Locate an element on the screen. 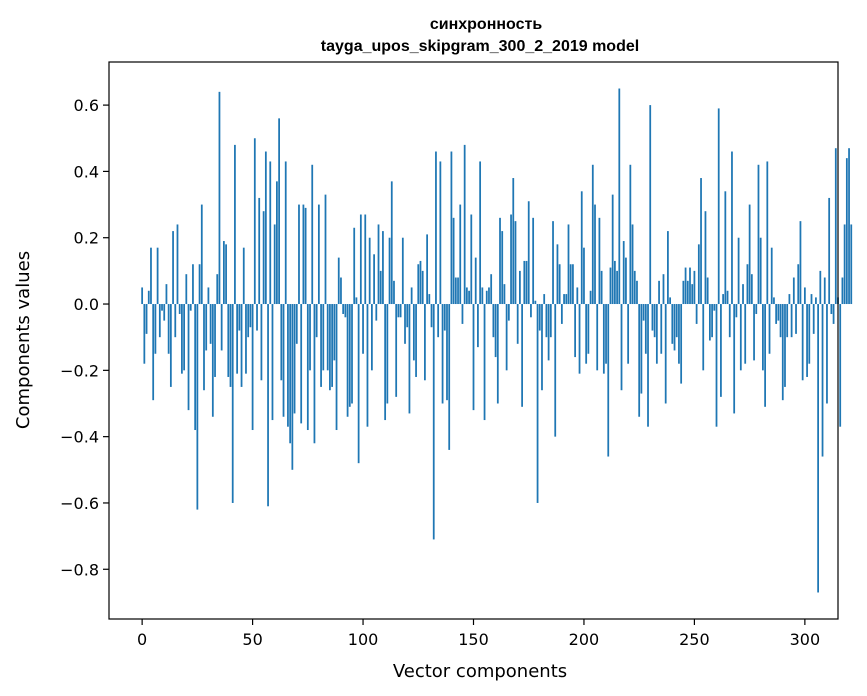 This screenshot has width=867, height=696. y-axis-label: Components values is located at coordinates (23, 340).